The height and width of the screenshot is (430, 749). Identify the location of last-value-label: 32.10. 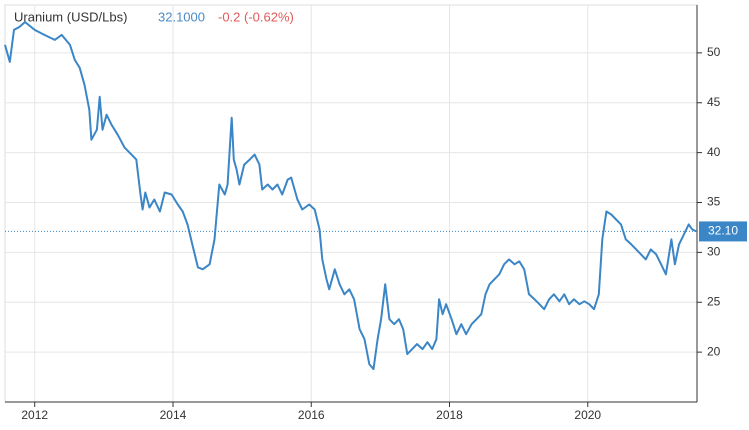
(723, 231).